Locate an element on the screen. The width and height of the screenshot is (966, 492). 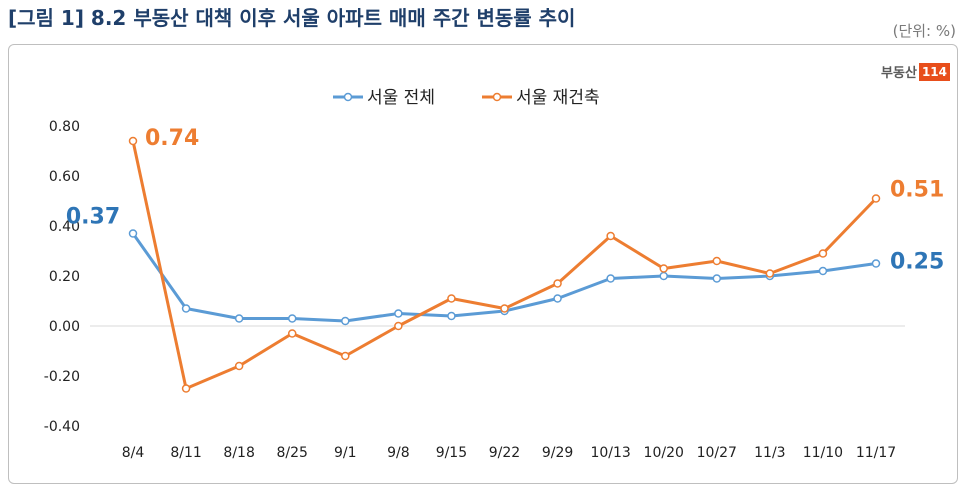
x-tick-label: 9/29 is located at coordinates (557, 453).